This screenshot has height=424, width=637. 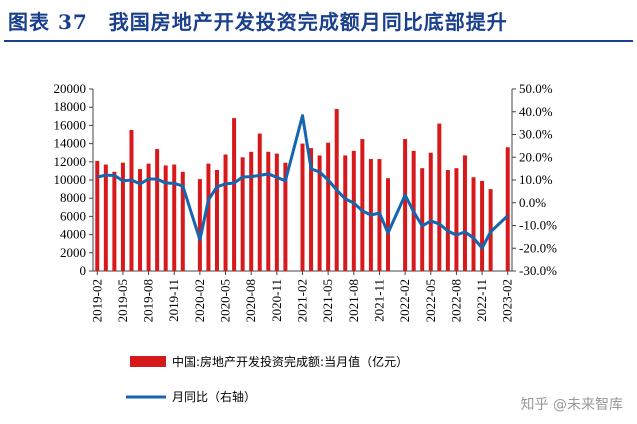 What do you see at coordinates (290, 361) in the screenshot?
I see `legend-bar-label: 中国:房地产开发投资完成额:当月值（亿元）` at bounding box center [290, 361].